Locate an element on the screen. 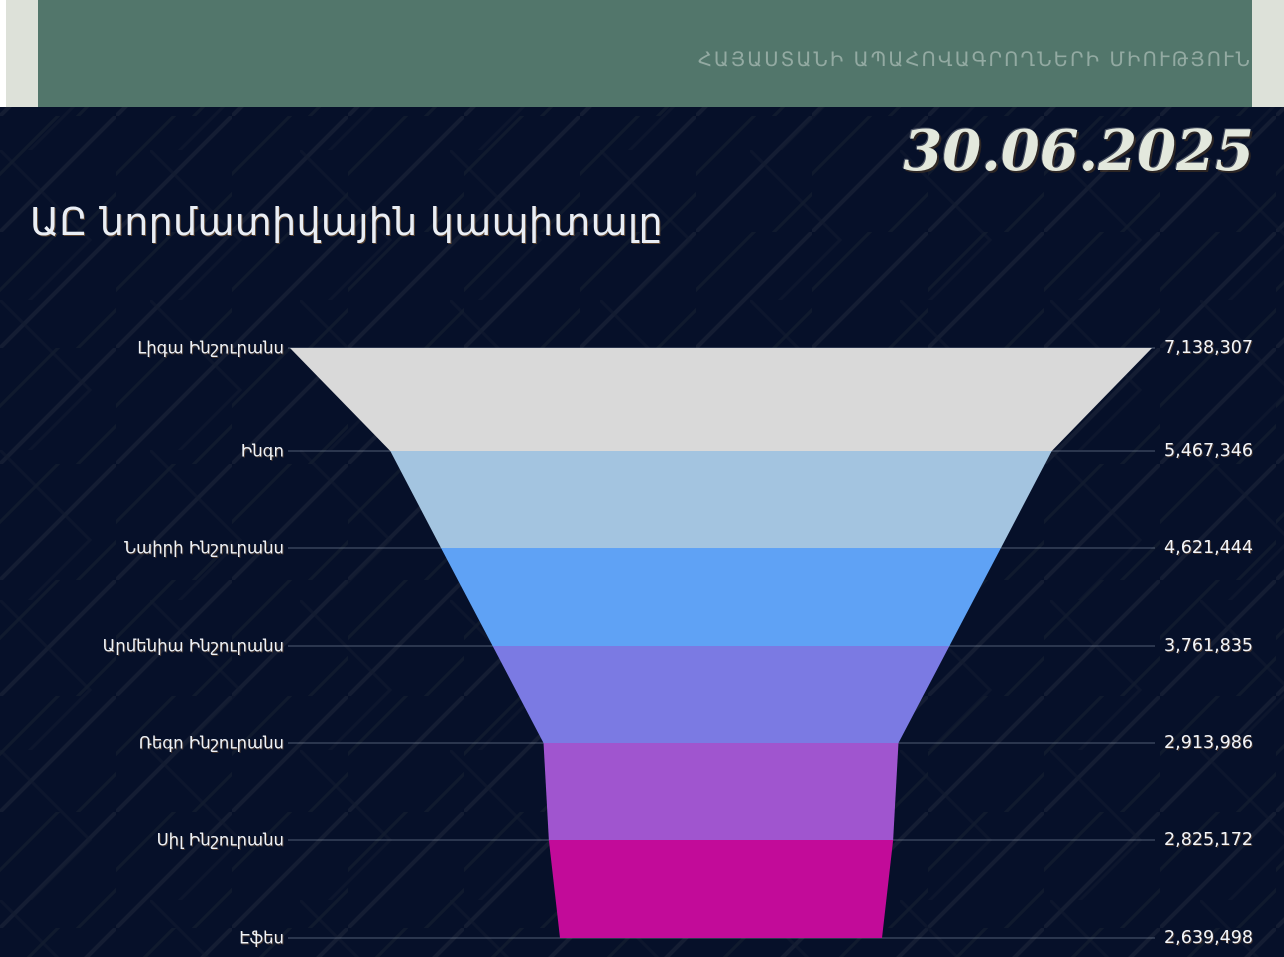 The image size is (1284, 957). funnel-value-label: 2,639,498 is located at coordinates (1209, 938).